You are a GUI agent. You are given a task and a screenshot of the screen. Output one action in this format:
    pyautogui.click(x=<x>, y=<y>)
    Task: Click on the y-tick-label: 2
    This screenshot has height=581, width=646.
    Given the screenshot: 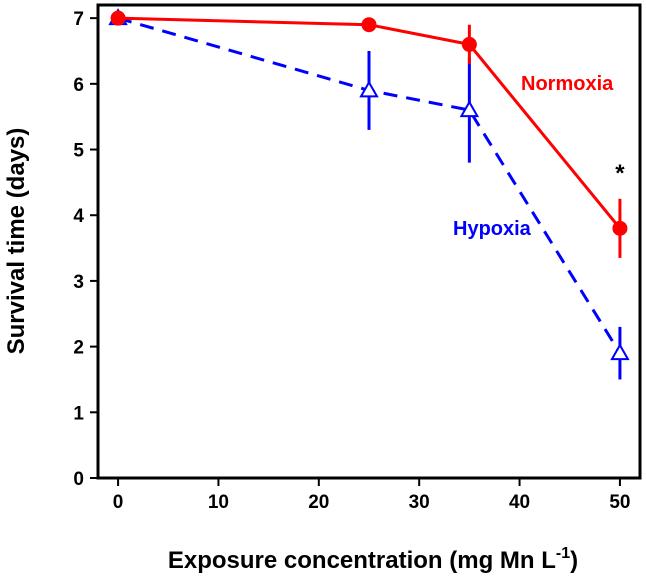 What is the action you would take?
    pyautogui.click(x=78, y=348)
    